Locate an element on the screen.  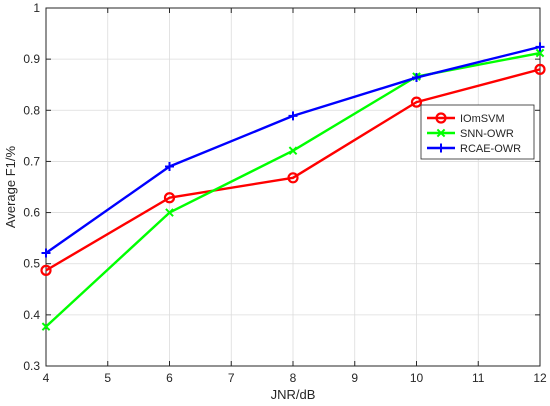
legend-label-snn-owr: SNN-OWR is located at coordinates (487, 134).